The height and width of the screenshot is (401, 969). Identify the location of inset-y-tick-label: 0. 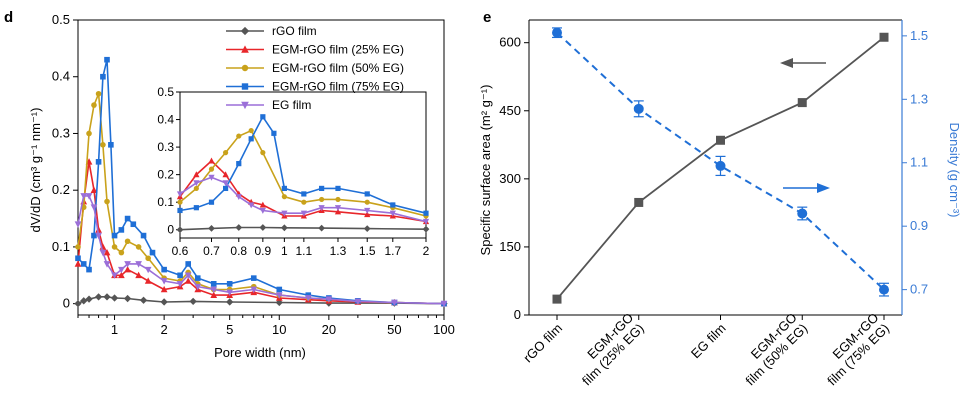
(170, 230).